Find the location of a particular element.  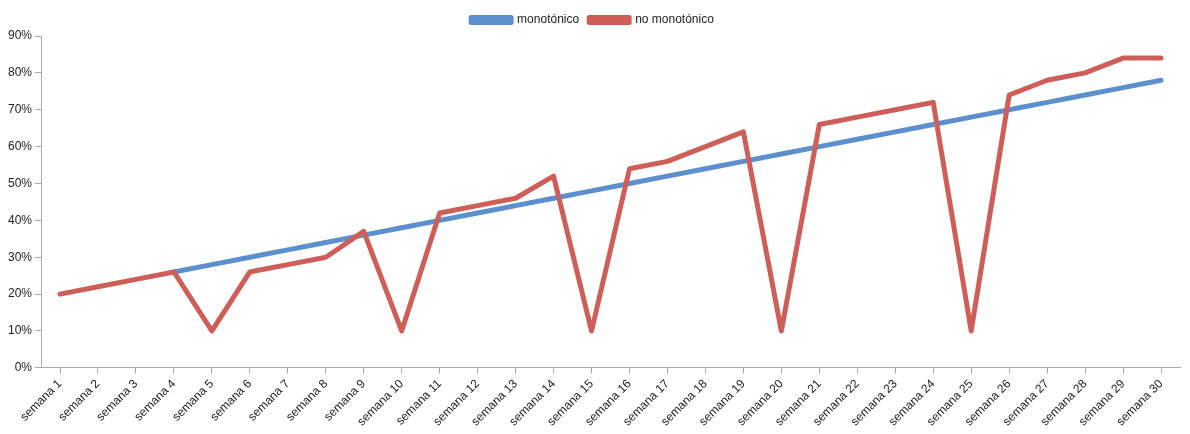

legend-label: monotónico is located at coordinates (548, 19).